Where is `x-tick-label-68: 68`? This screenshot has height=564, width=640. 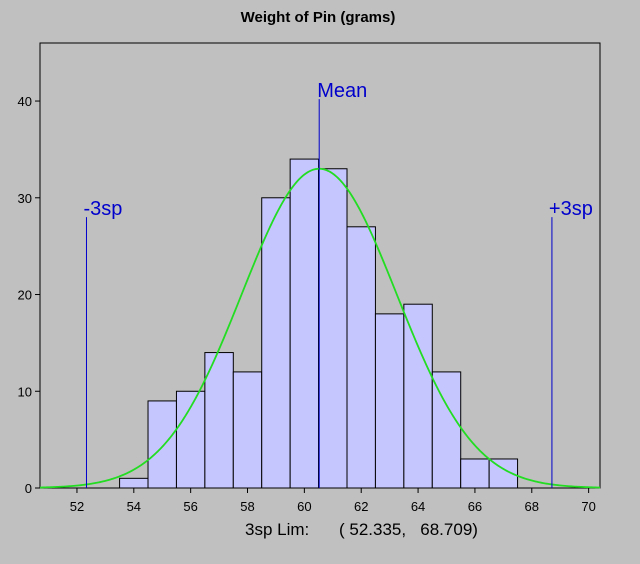 x-tick-label-68: 68 is located at coordinates (532, 506).